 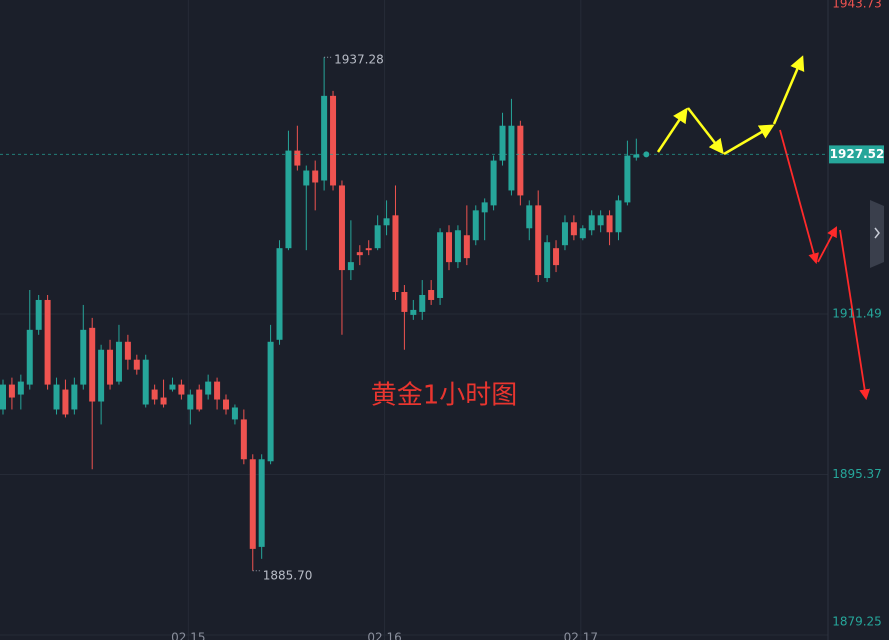 I want to click on y-tick-label: 1943.73, so click(x=857, y=5).